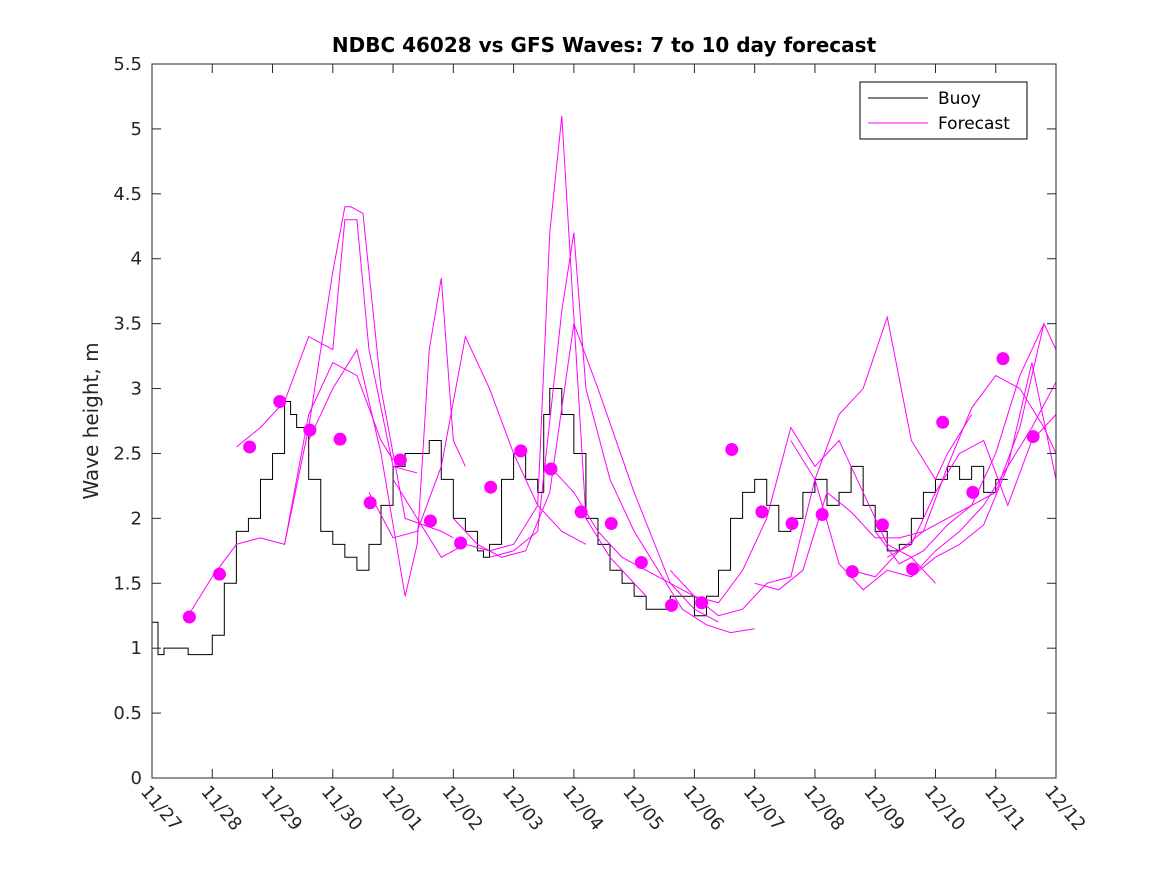 This screenshot has height=875, width=1167. Describe the element at coordinates (127, 583) in the screenshot. I see `y-tick-label: 1.5` at that location.